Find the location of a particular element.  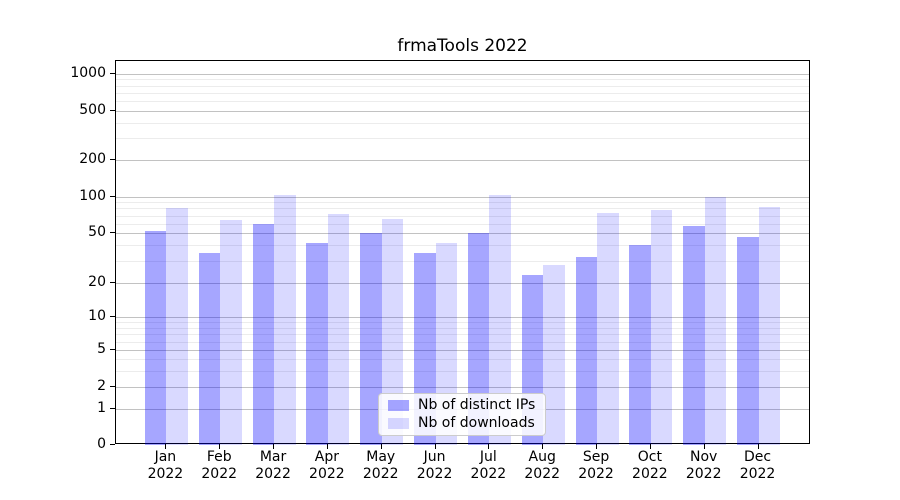

y-tick-label-1: 1 is located at coordinates (101, 407).